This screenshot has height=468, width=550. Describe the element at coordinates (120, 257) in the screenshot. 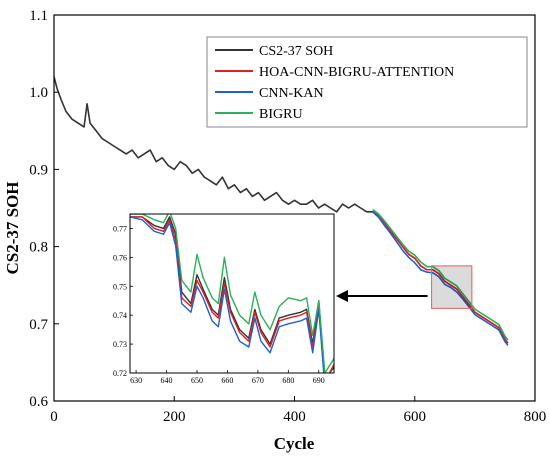

I see `inset-y-tick-label: 0.76` at that location.